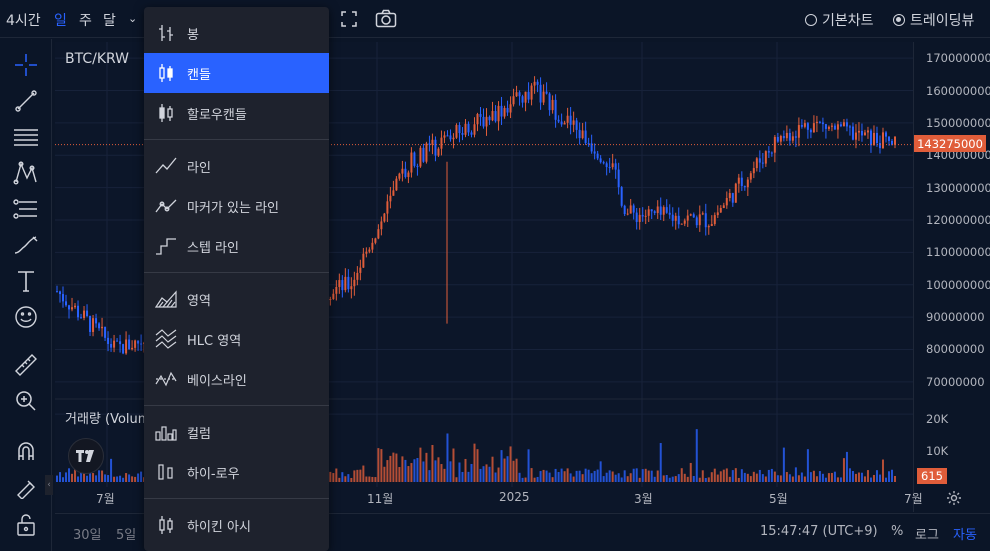  I want to click on emoji-icon, so click(26, 317).